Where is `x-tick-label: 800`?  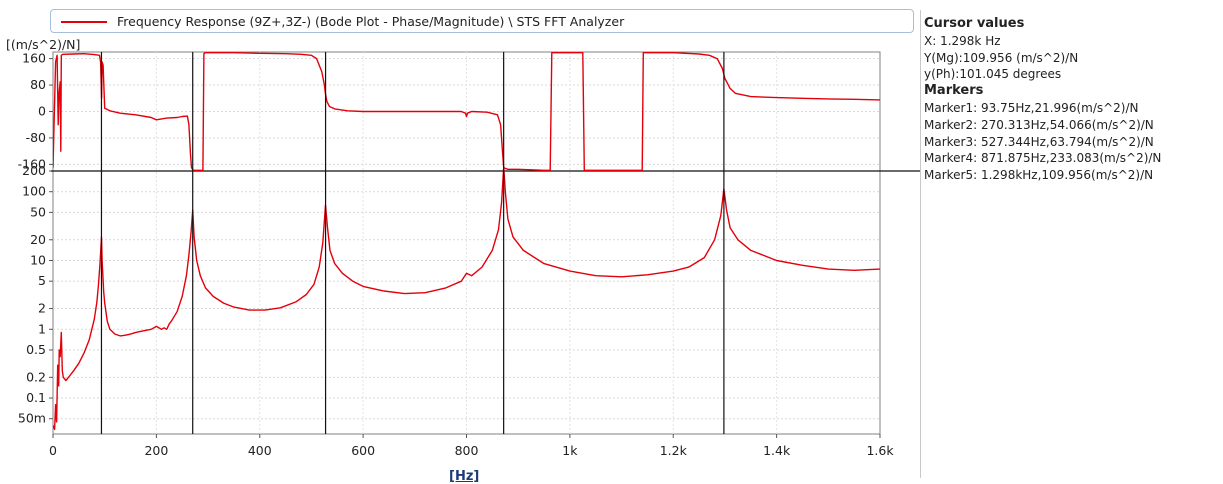 x-tick-label: 800 is located at coordinates (467, 450).